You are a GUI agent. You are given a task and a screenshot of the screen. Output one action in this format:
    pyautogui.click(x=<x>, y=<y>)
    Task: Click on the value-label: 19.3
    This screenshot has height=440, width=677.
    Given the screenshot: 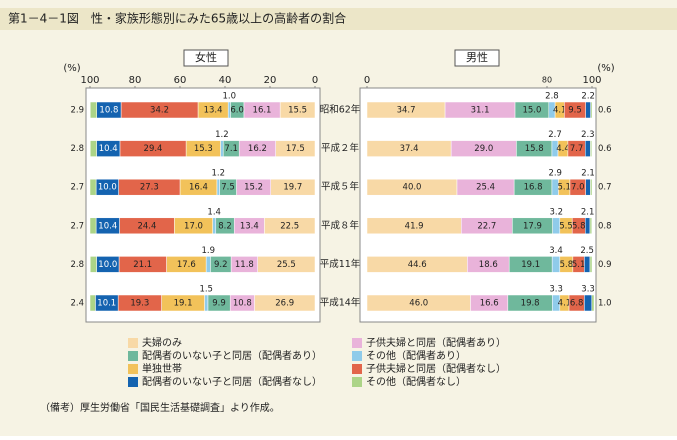 What is the action you would take?
    pyautogui.click(x=139, y=304)
    